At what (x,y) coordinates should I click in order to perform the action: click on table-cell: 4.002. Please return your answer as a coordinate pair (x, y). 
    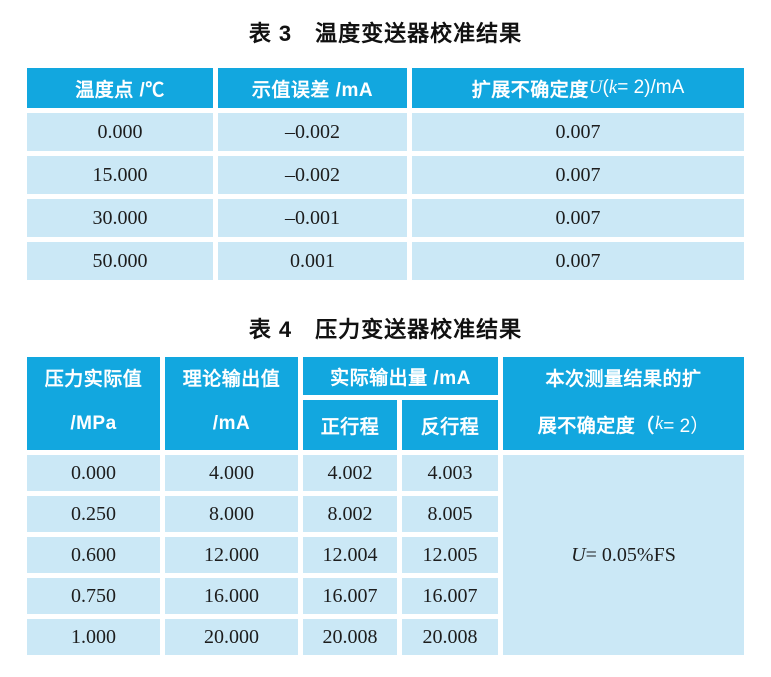
    Looking at the image, I should click on (350, 473).